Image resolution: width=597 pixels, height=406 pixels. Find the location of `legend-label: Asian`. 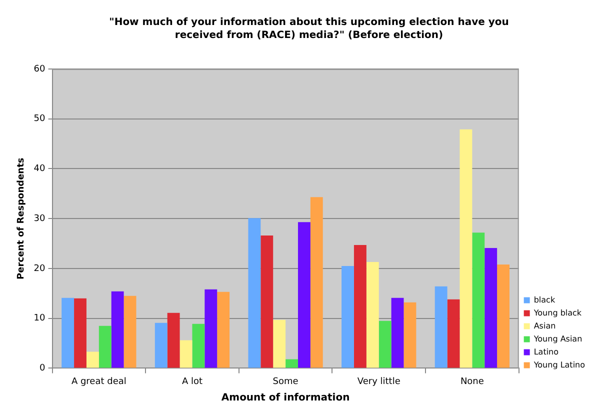

legend-label: Asian is located at coordinates (545, 325).